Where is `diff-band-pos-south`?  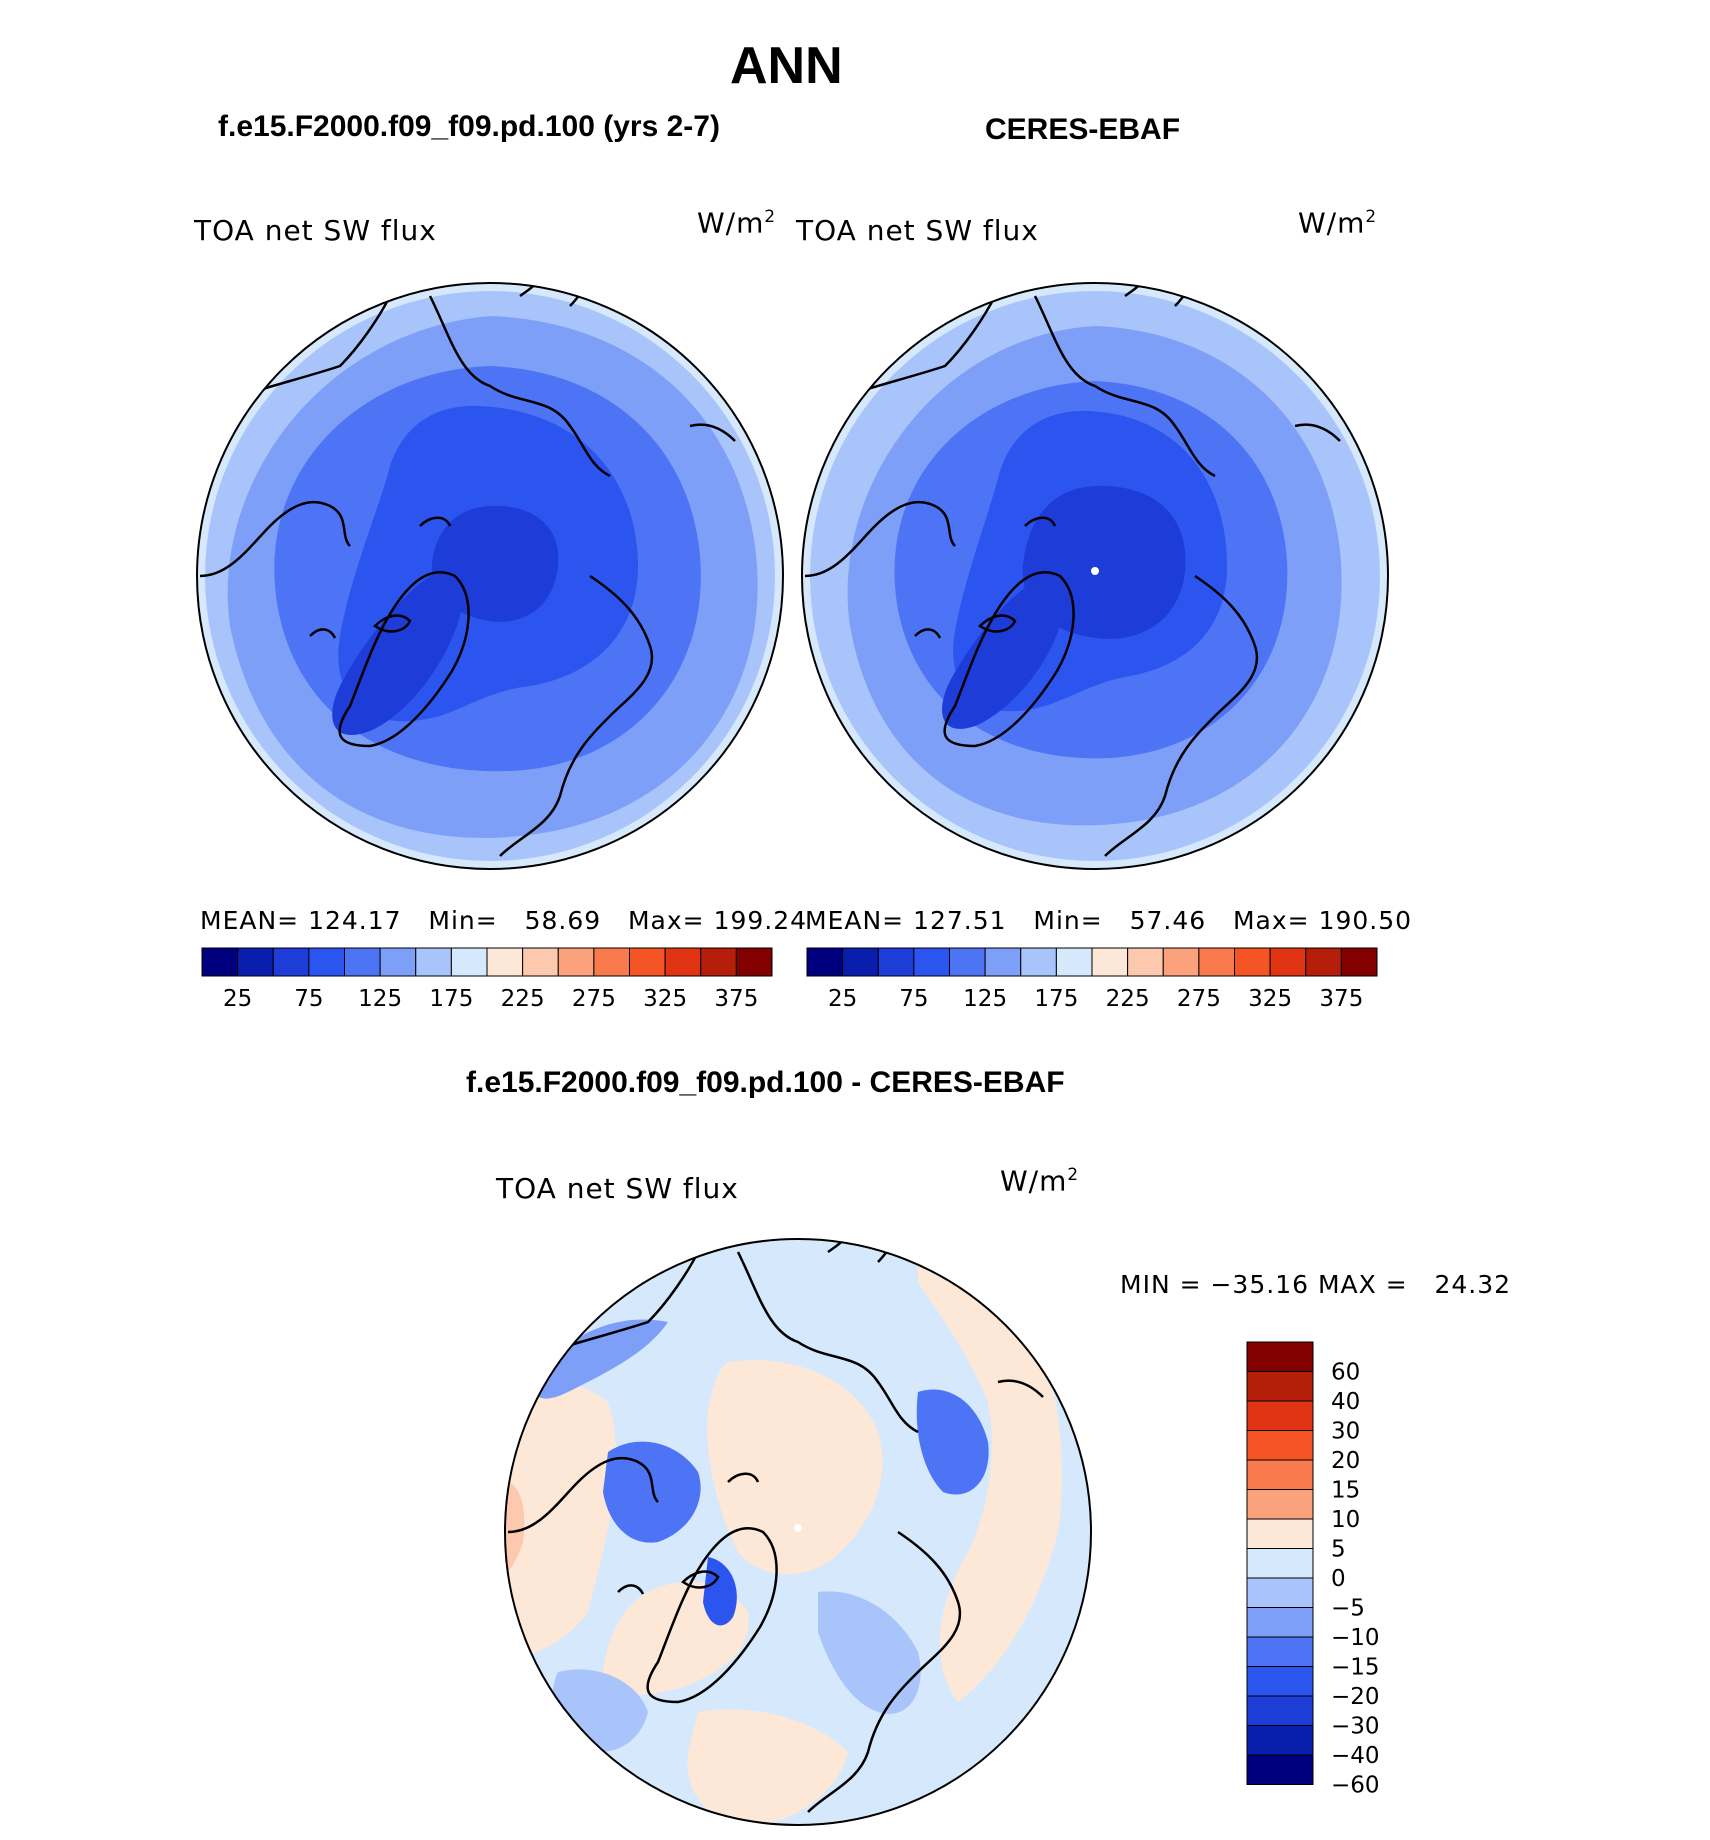 diff-band-pos-south is located at coordinates (767, 1767).